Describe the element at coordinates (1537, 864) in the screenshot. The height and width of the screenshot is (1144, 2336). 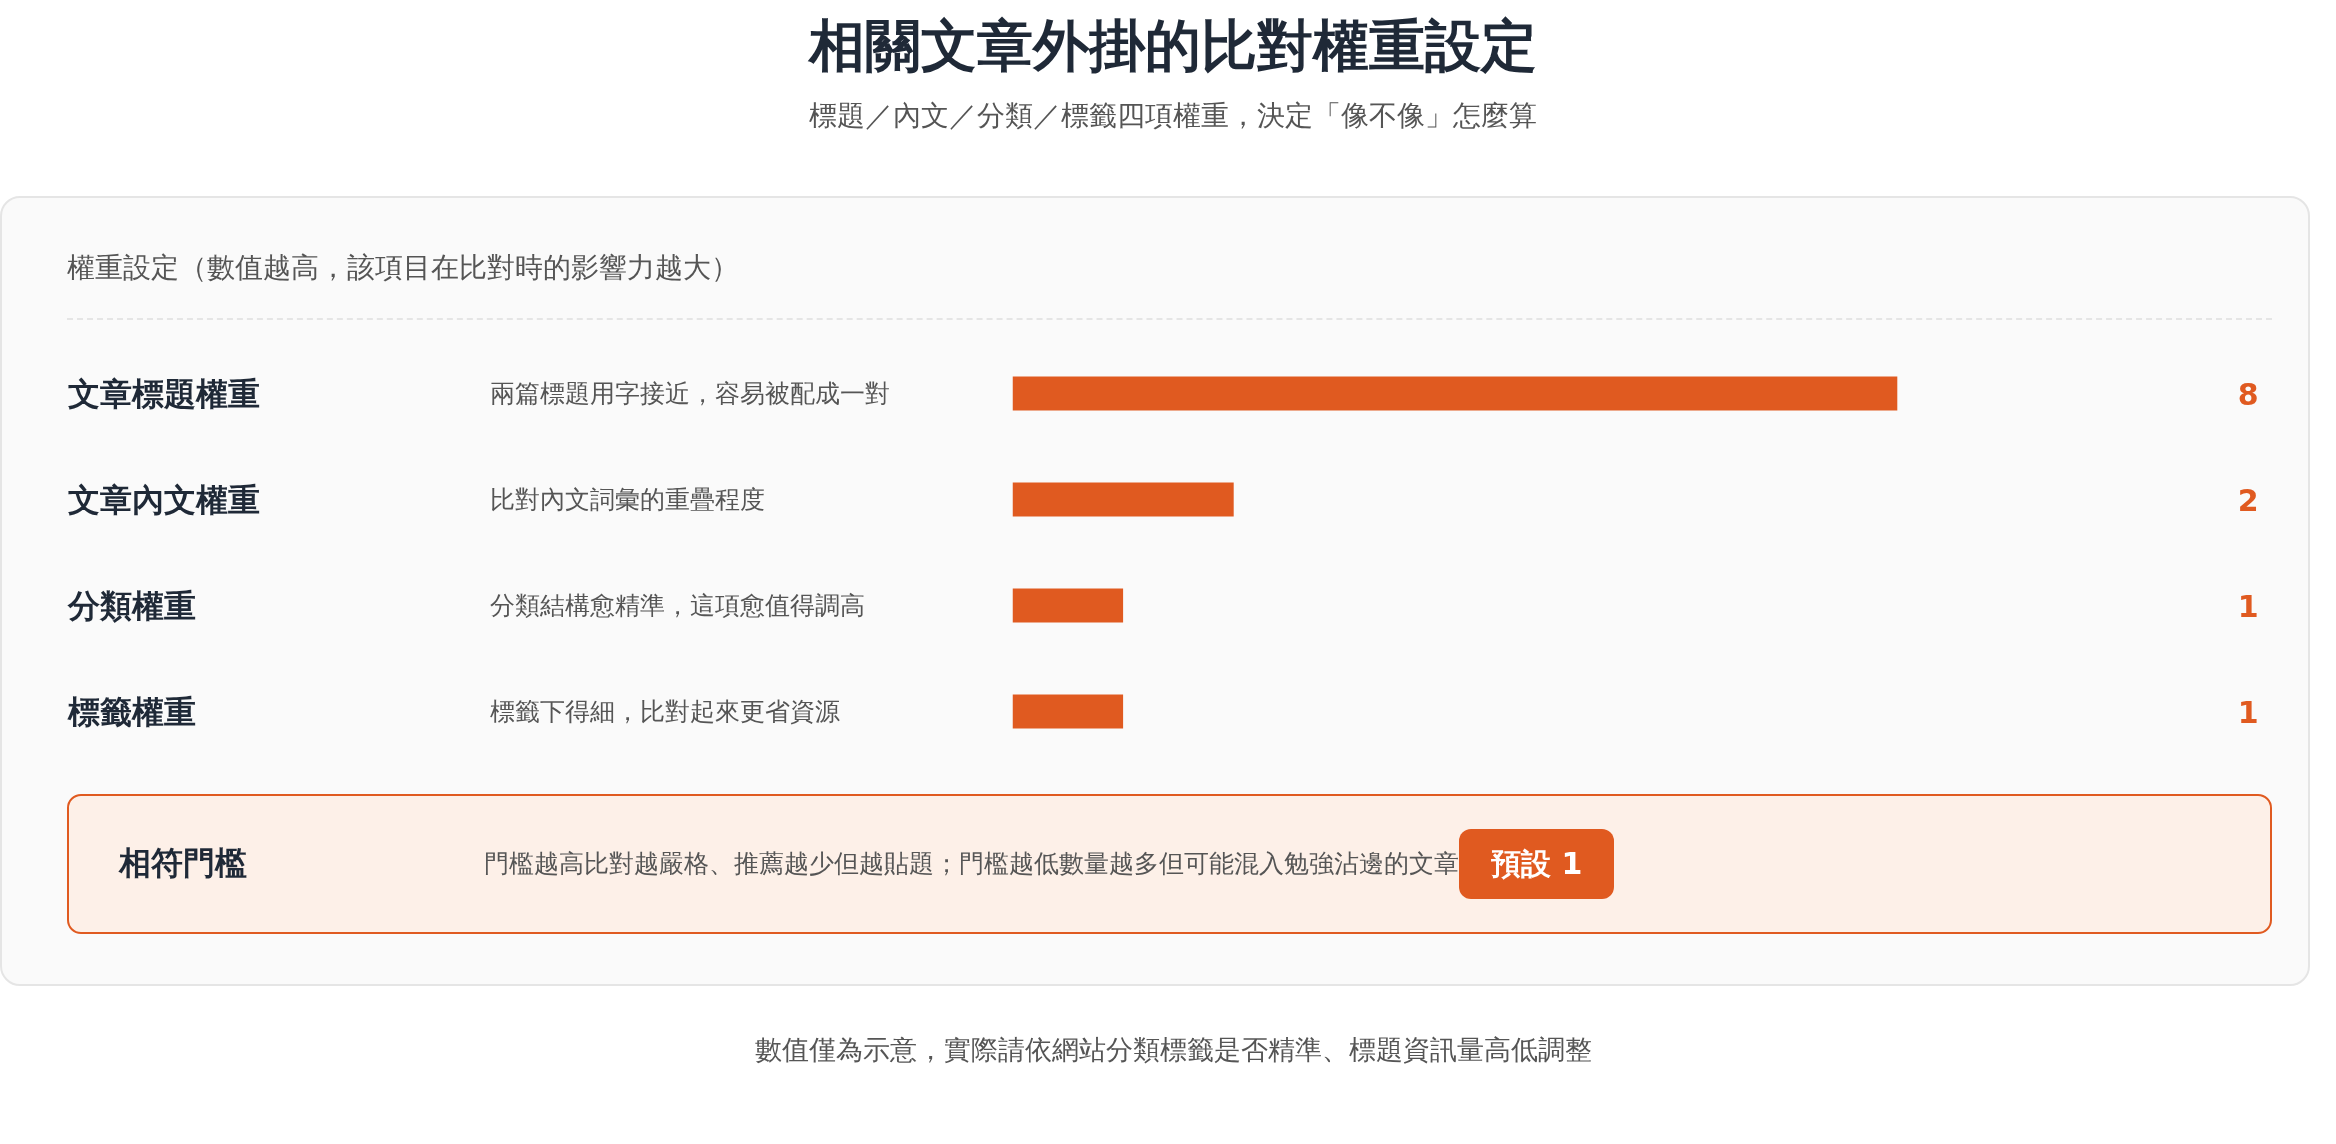
I see `text: 預設 1` at that location.